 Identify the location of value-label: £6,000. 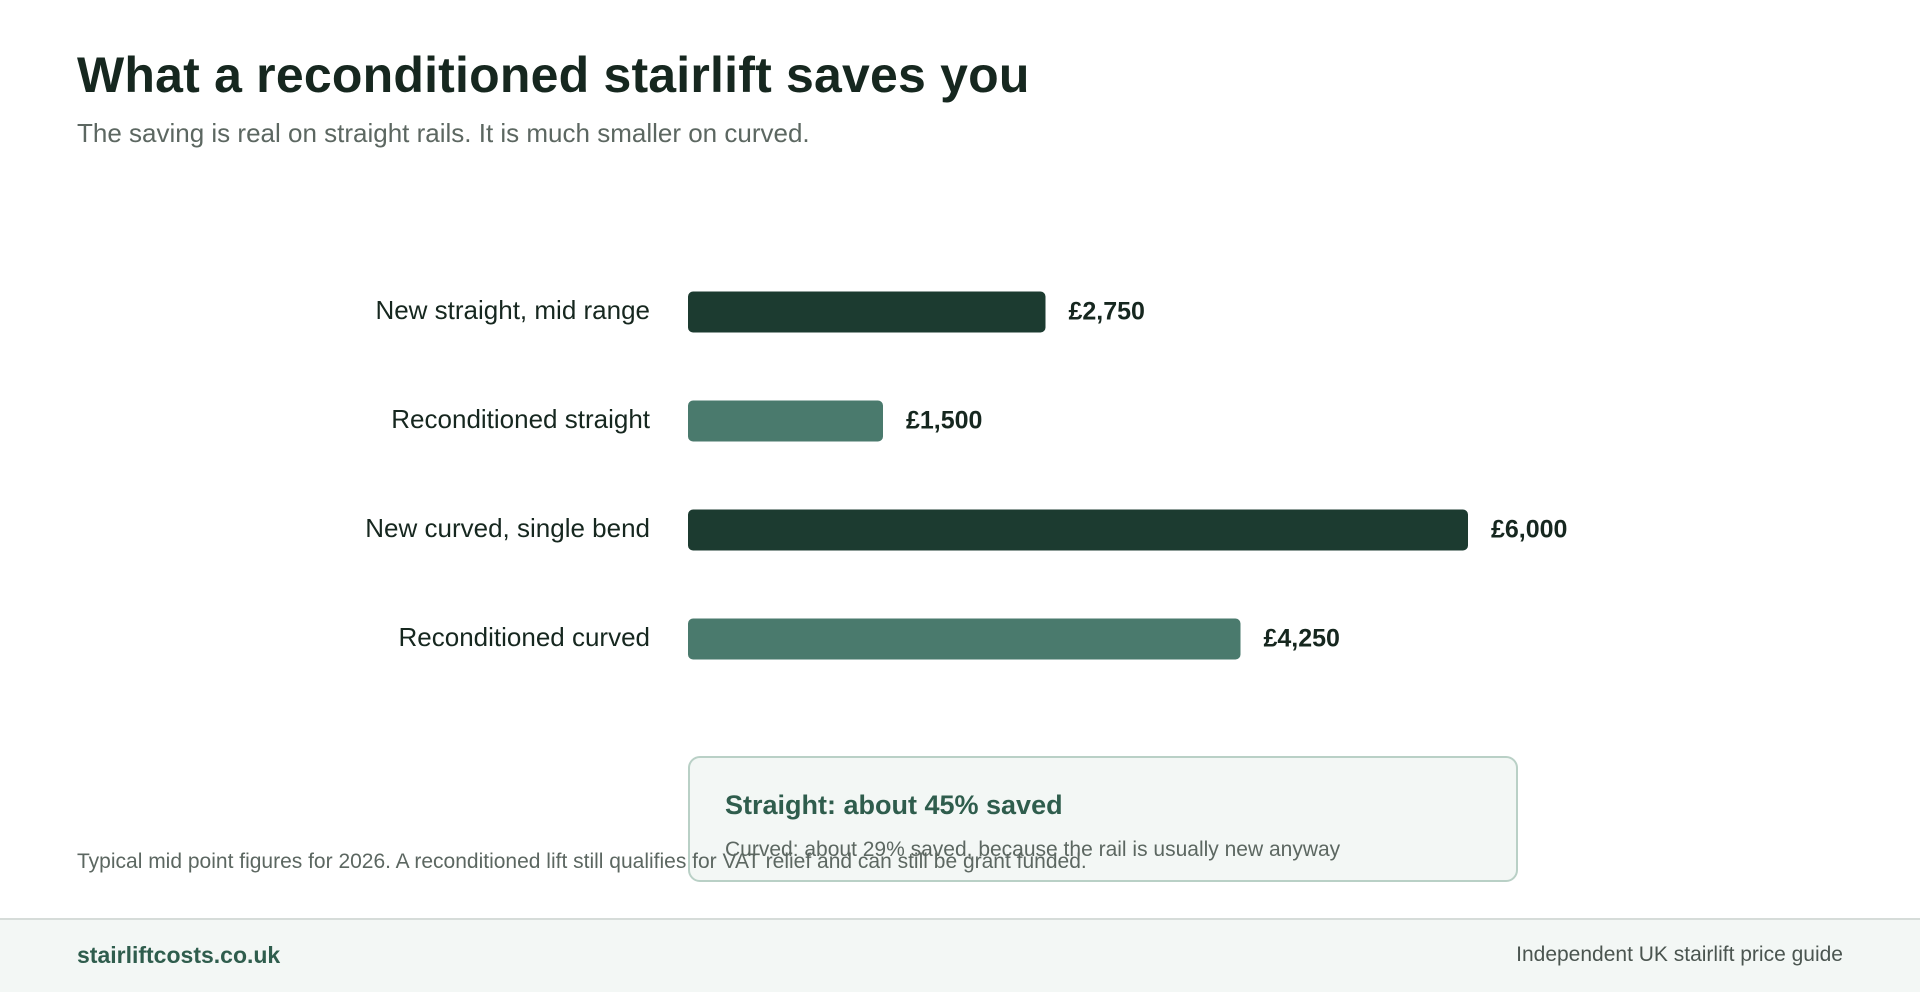
(1529, 530).